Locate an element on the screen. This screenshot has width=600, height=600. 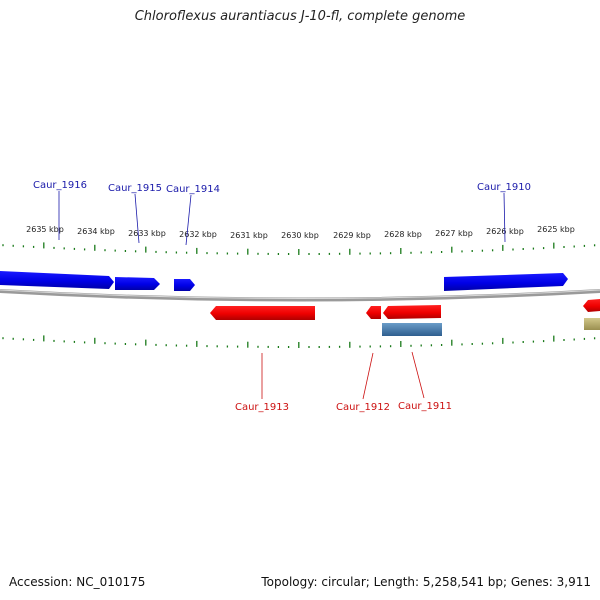
genome-backbone is located at coordinates (300, 295).